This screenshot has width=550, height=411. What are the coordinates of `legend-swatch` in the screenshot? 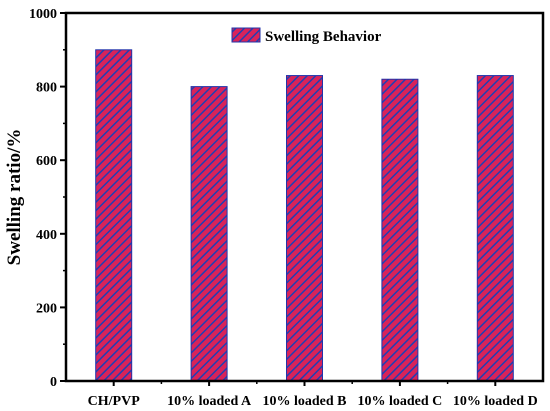 It's located at (246, 35).